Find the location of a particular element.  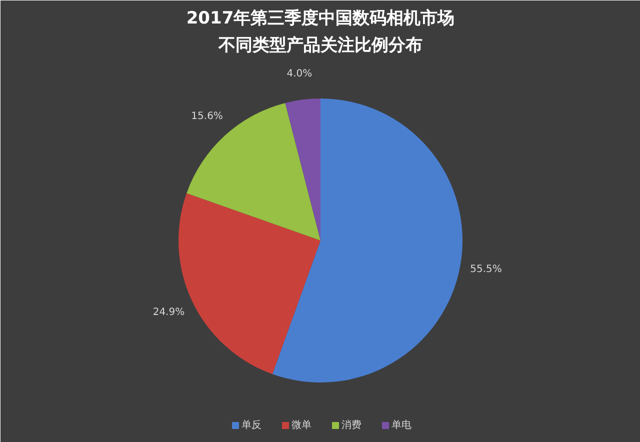

chart-subtitle: 不同类型产品关注比例分布 is located at coordinates (320, 46).